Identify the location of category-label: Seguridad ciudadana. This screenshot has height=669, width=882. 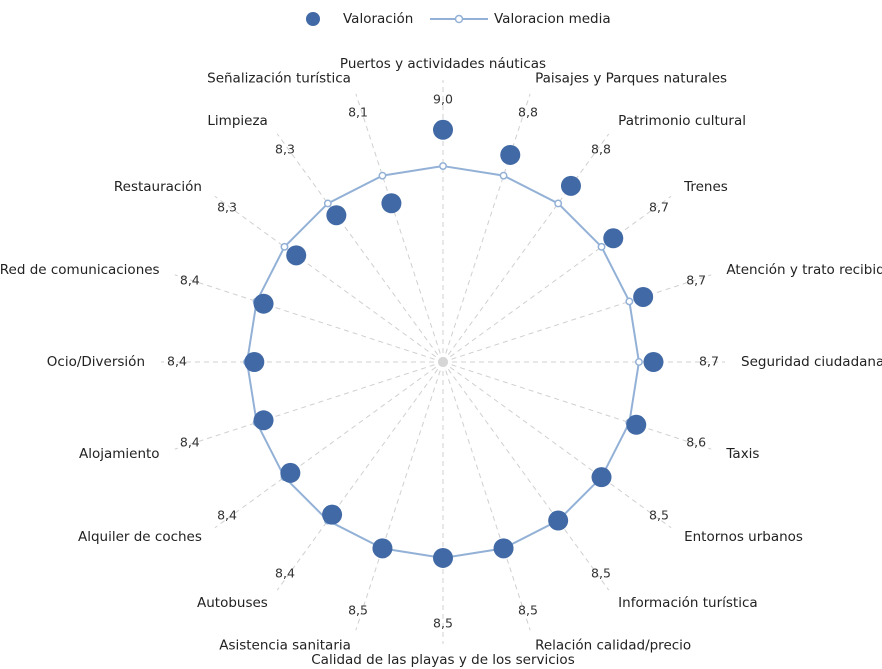
(811, 362).